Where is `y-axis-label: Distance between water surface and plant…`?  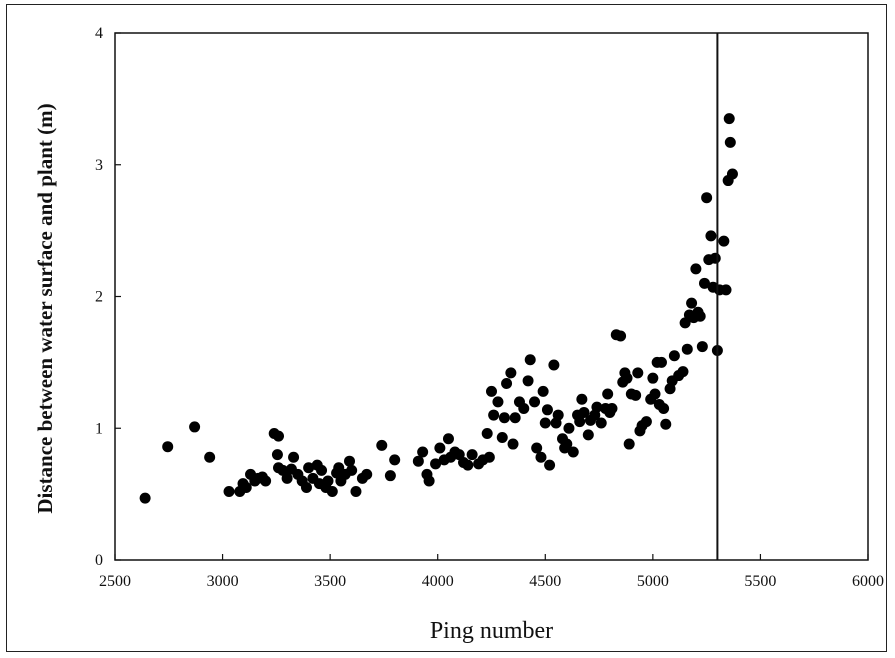 y-axis-label: Distance between water surface and plant… is located at coordinates (45, 308).